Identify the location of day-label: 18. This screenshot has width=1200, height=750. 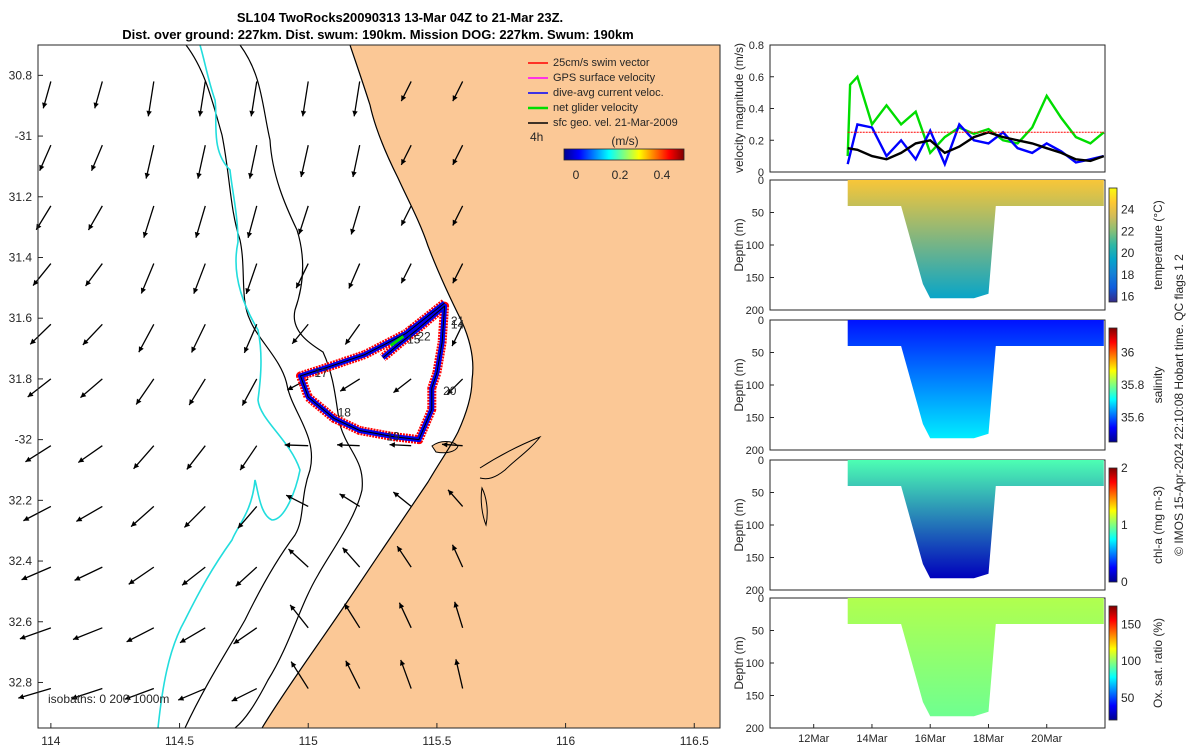
(345, 412).